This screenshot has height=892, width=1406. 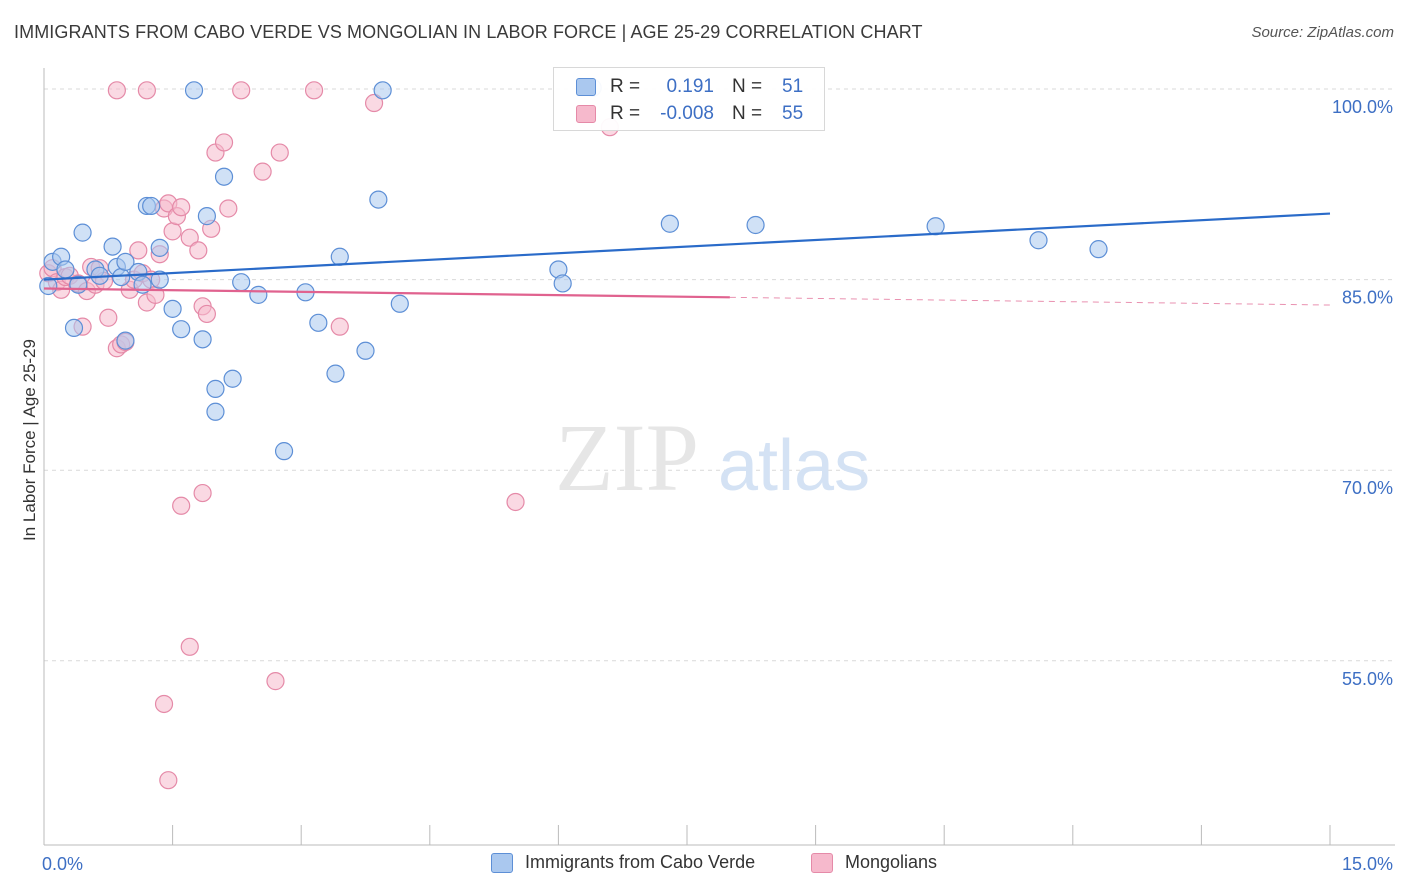 I want to click on legend-n-value: 55, so click(x=793, y=113).